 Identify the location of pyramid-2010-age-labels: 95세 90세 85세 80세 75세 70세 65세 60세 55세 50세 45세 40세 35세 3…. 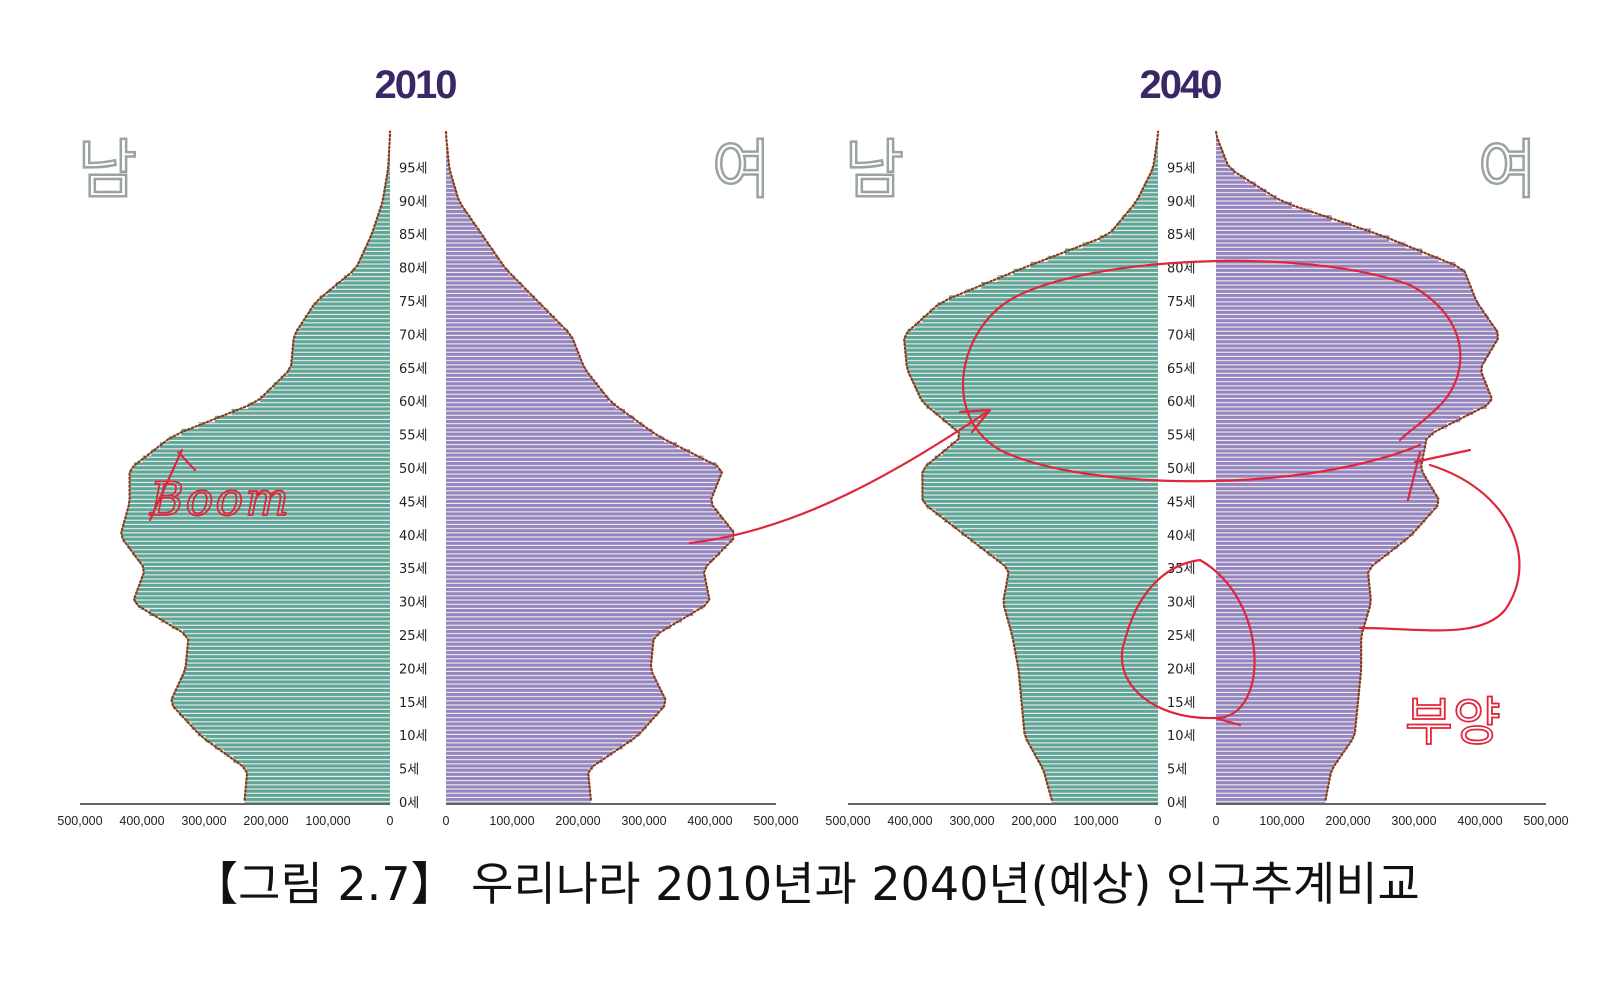
(413, 486).